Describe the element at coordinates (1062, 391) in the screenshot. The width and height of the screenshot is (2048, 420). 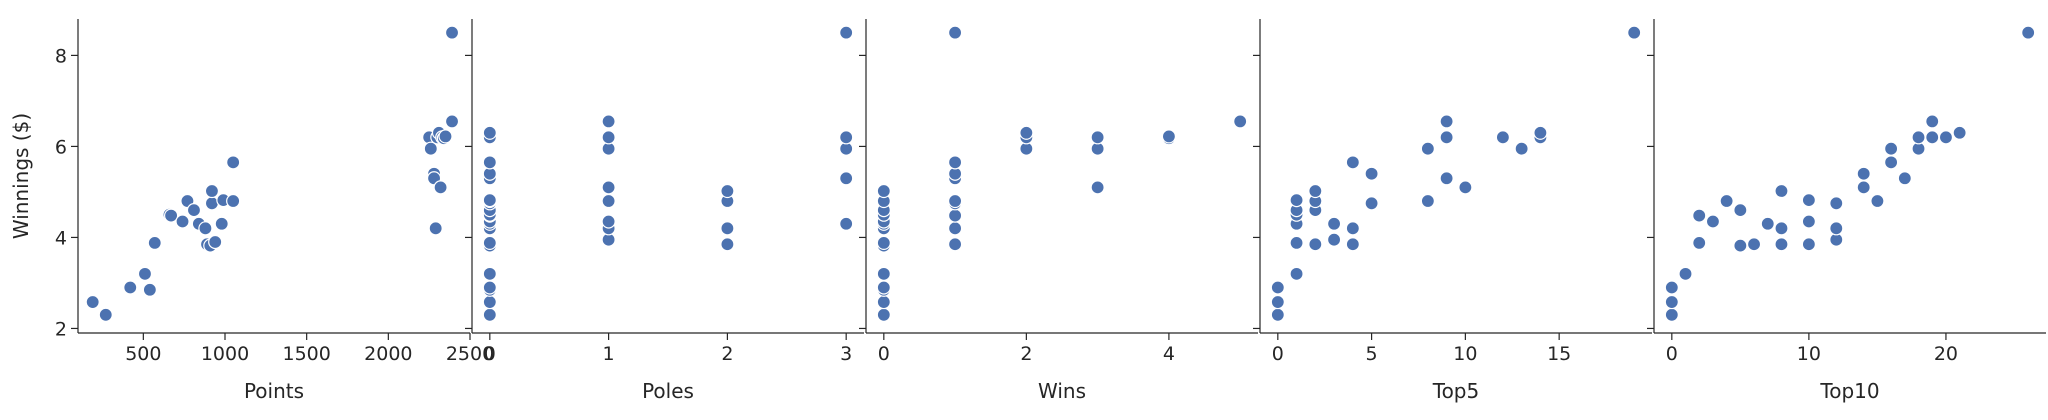
I see `x-axis-label: Wins` at that location.